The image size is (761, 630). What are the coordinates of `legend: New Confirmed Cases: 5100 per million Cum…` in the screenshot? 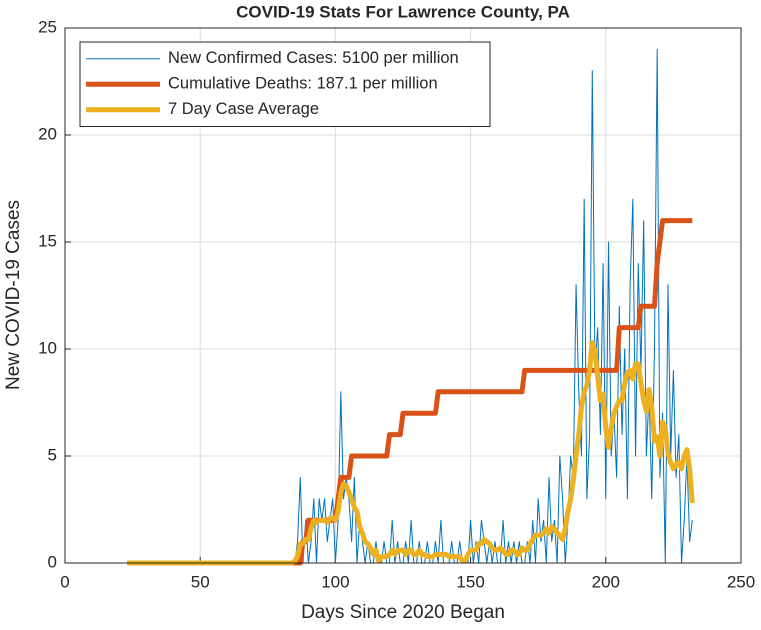 It's located at (285, 84).